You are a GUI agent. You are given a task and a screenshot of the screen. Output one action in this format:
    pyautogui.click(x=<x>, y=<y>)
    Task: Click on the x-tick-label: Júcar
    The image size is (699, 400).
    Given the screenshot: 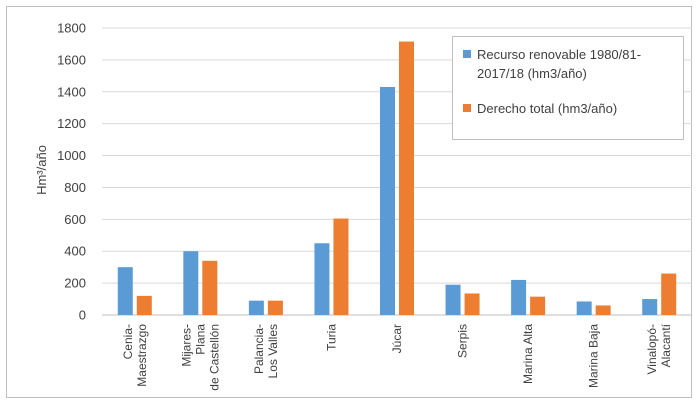 What is the action you would take?
    pyautogui.click(x=397, y=338)
    